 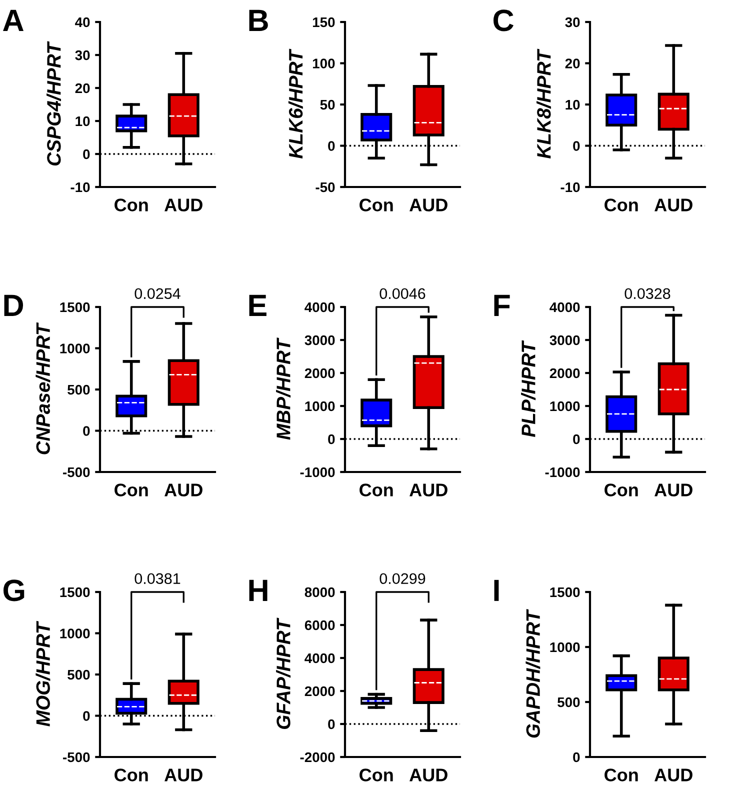 I want to click on text: G, so click(x=14, y=591).